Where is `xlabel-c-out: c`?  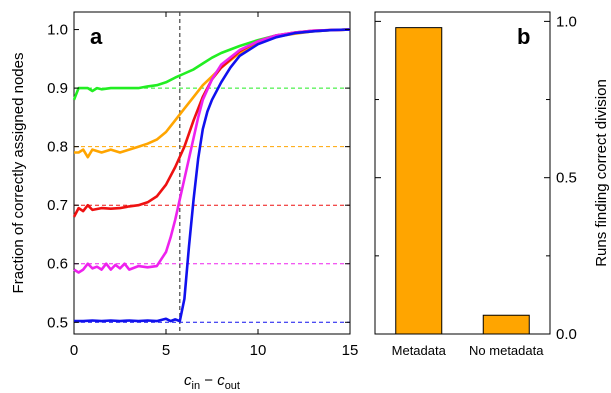
xlabel-c-out: c is located at coordinates (221, 380).